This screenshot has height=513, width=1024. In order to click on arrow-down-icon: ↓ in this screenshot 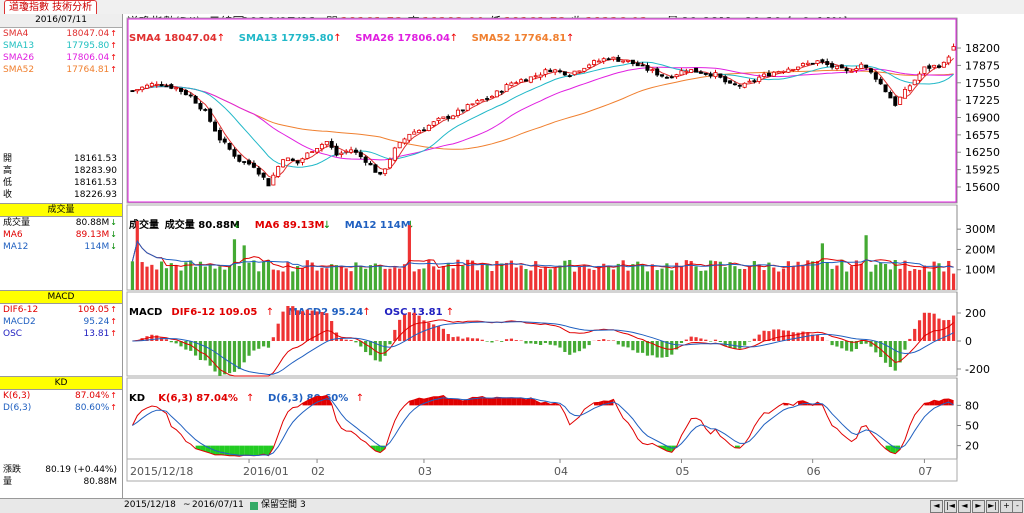, I will do `click(237, 225)`.